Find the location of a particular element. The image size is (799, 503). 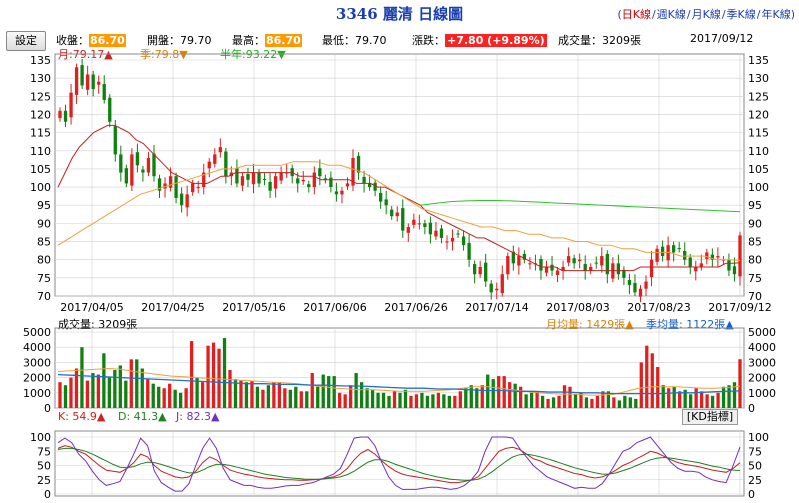

volume-tick-label-right: 2000 is located at coordinates (762, 378).